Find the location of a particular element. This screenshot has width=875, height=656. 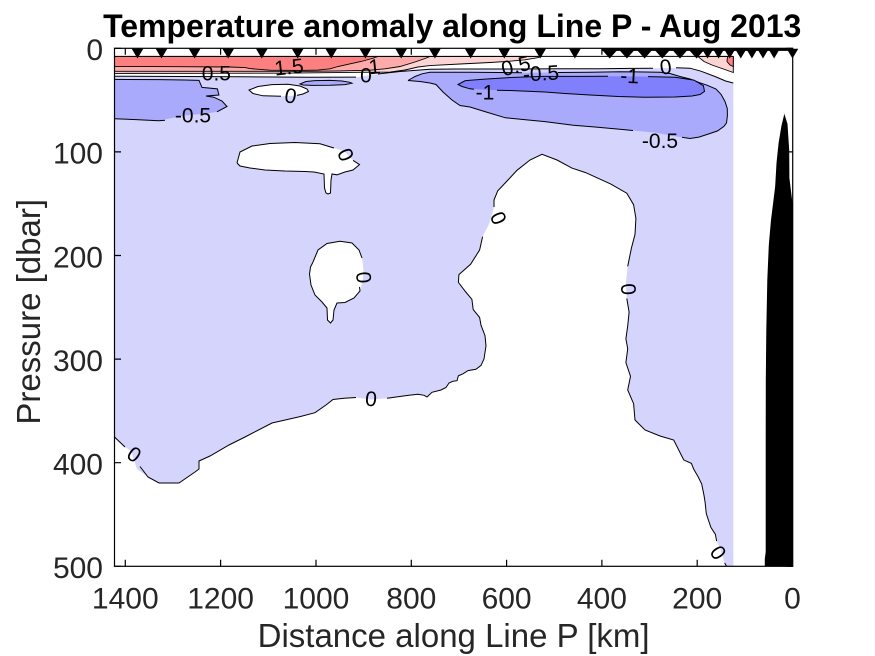

svg-text: 1400 is located at coordinates (125, 599).